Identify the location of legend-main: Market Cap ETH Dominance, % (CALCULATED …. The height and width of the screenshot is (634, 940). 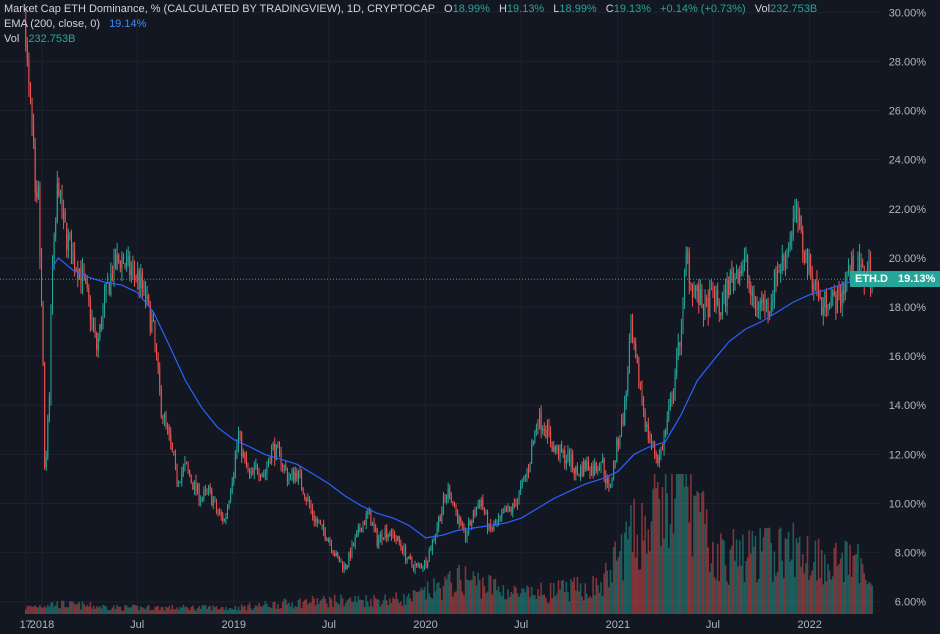
(410, 9).